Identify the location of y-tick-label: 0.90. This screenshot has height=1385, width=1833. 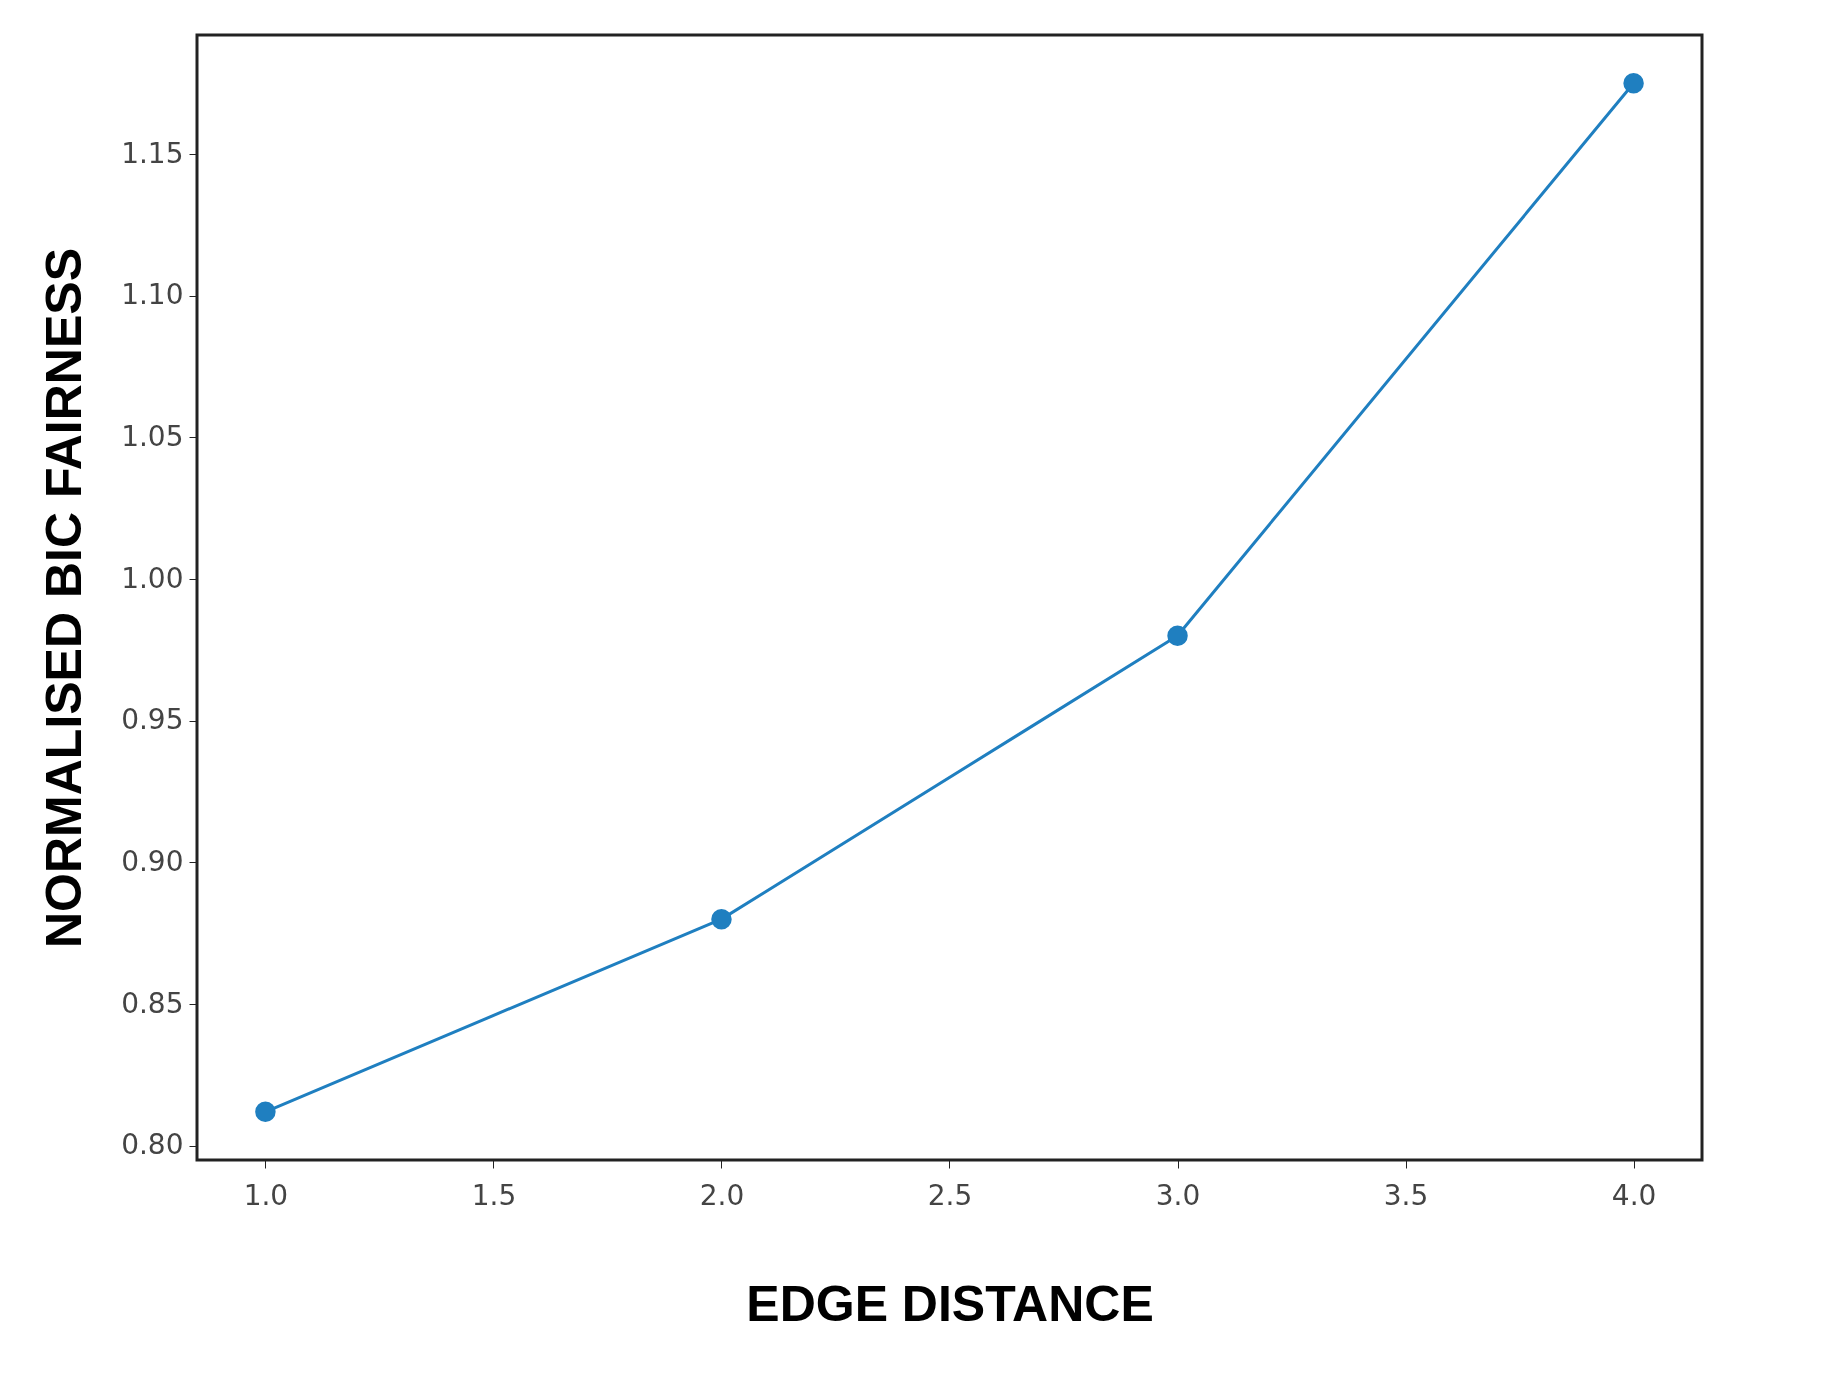
(152, 861).